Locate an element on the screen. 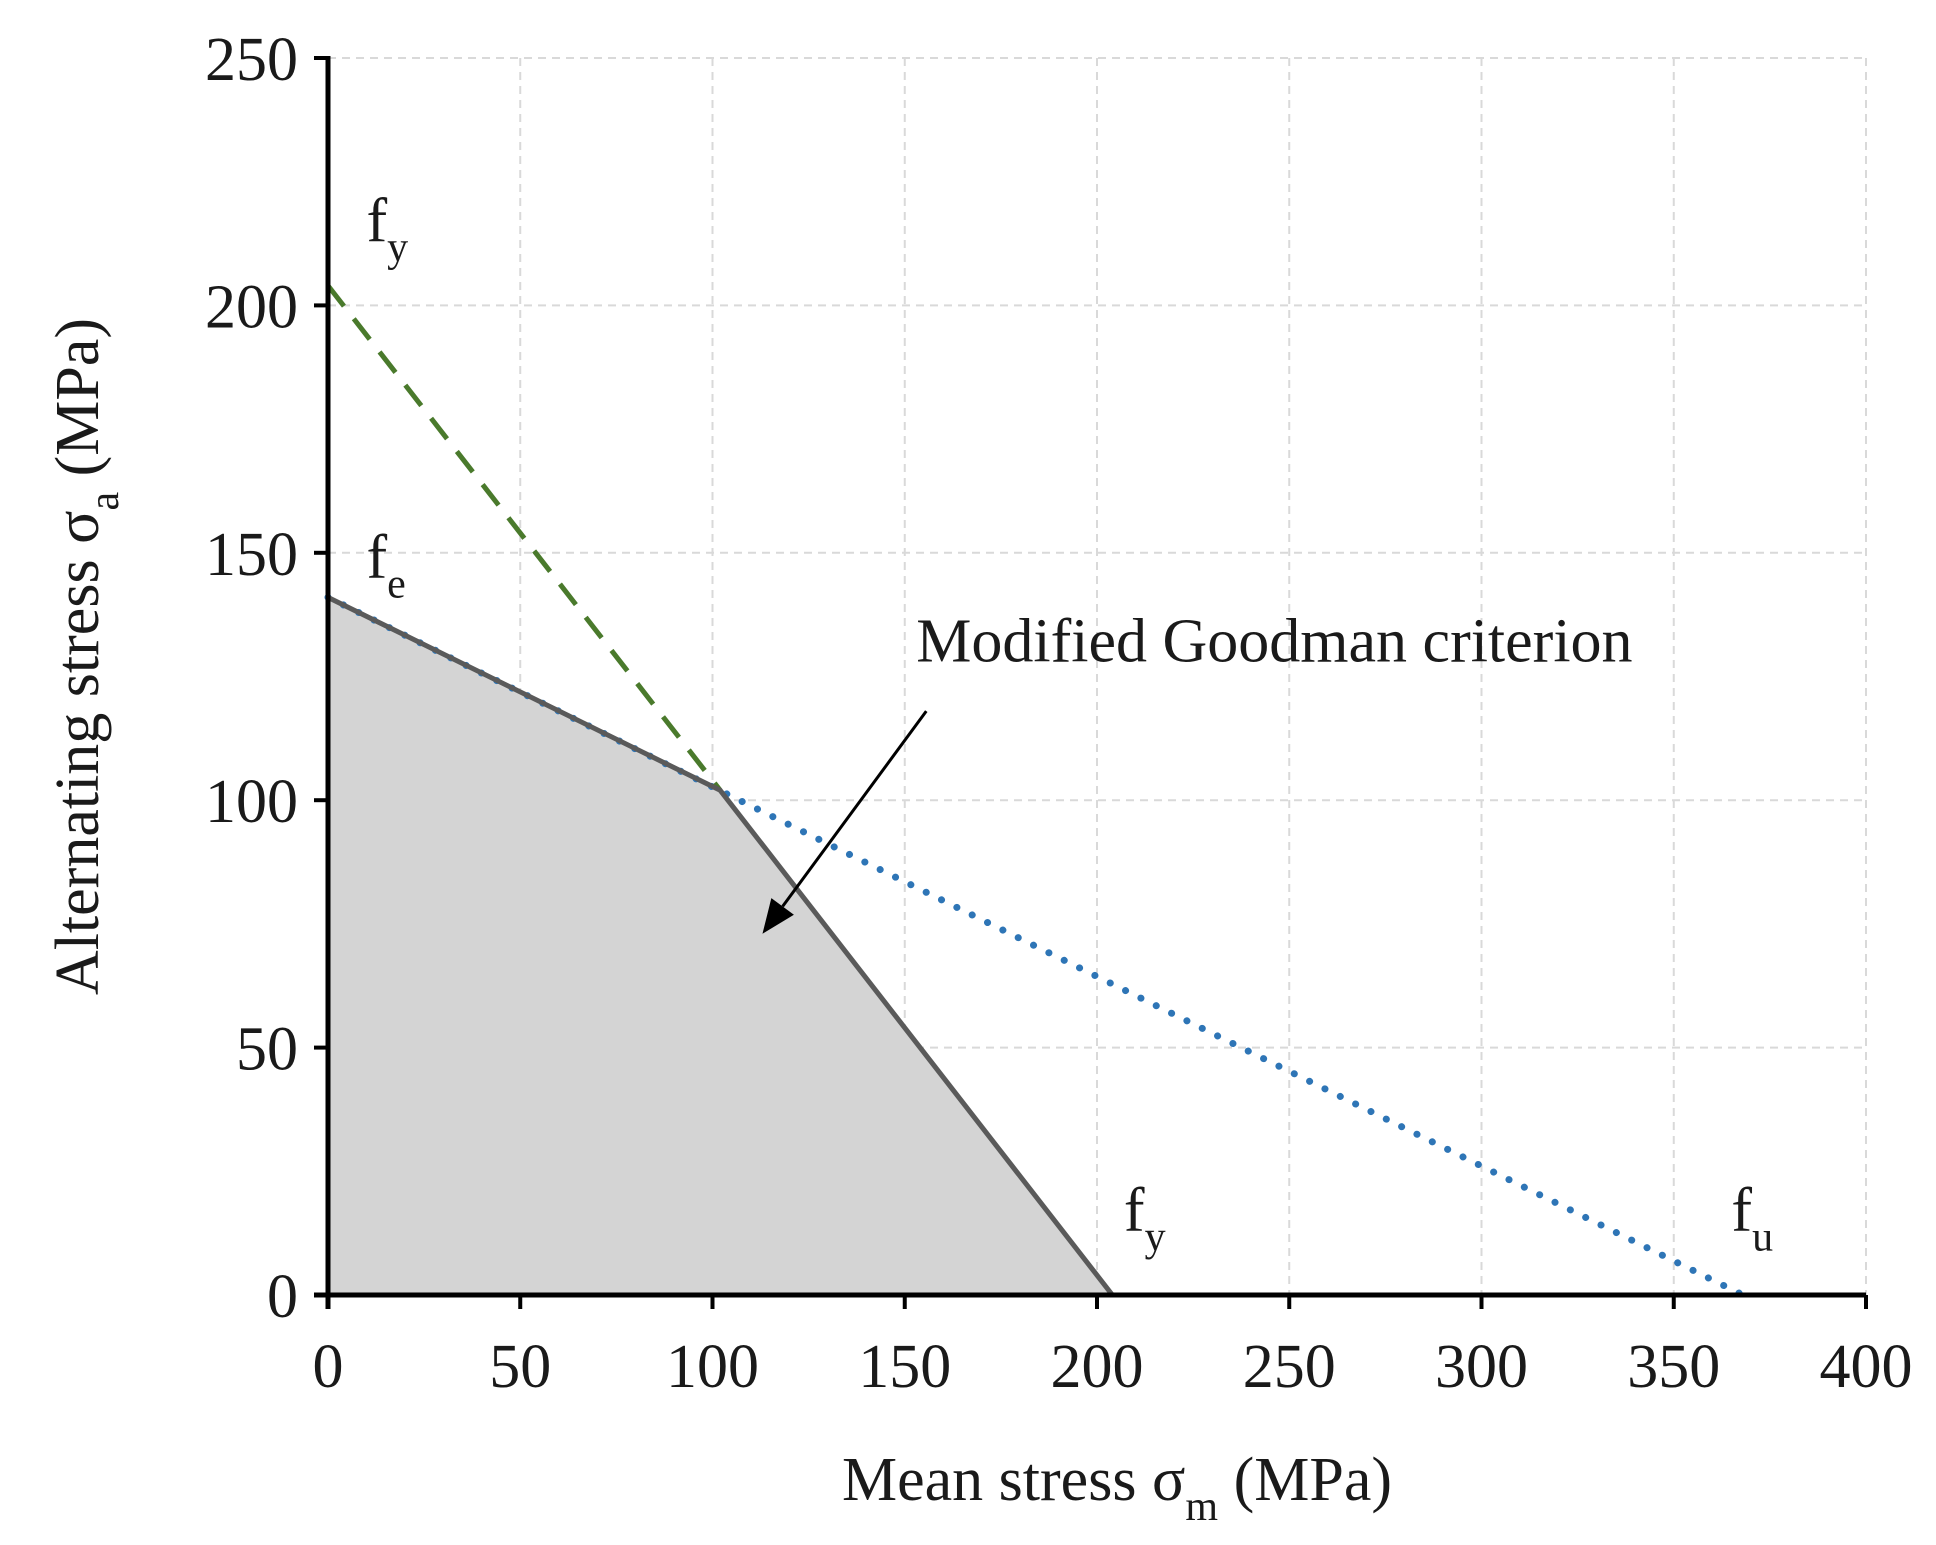  x-axis-title: Mean stress σm (MPa) is located at coordinates (1117, 1488).